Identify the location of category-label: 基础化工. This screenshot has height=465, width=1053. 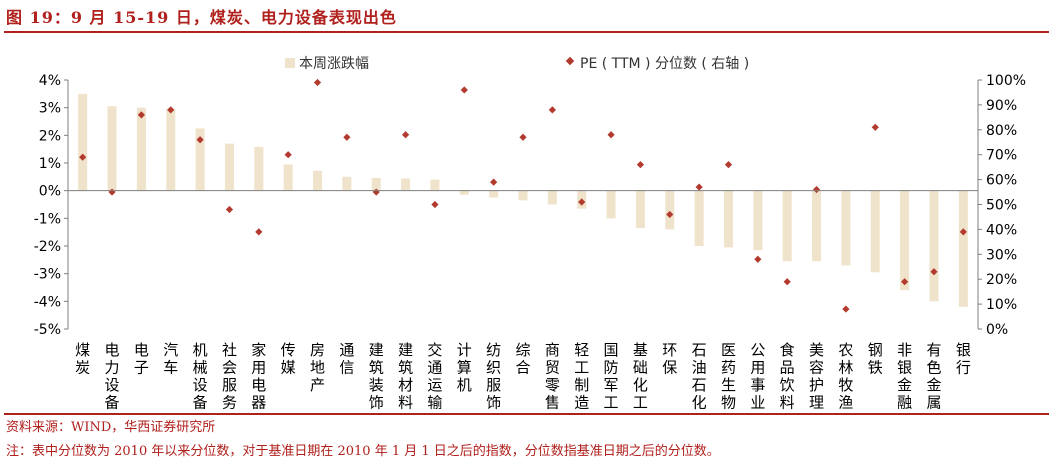
(640, 376).